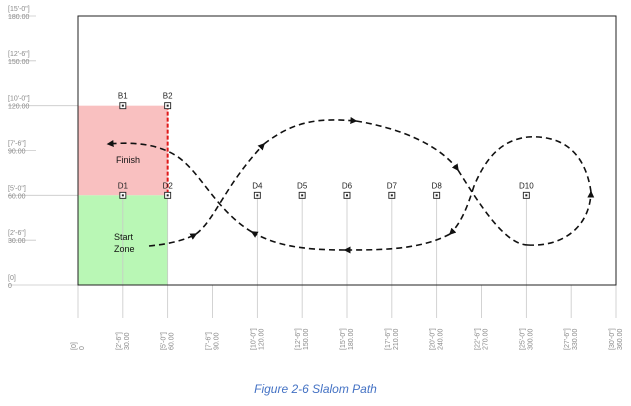 The image size is (631, 406). What do you see at coordinates (298, 339) in the screenshot?
I see `x-tick-label-feet: [12'-6"]` at bounding box center [298, 339].